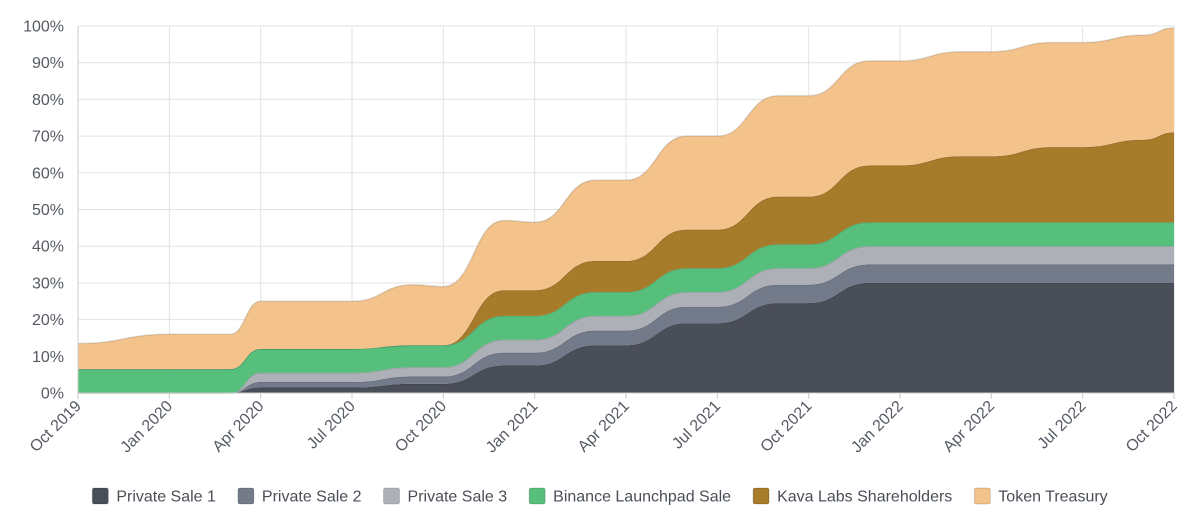 This screenshot has height=524, width=1200. I want to click on legend-item-kava-labs-shareholders: Kava Labs Shareholders, so click(852, 496).